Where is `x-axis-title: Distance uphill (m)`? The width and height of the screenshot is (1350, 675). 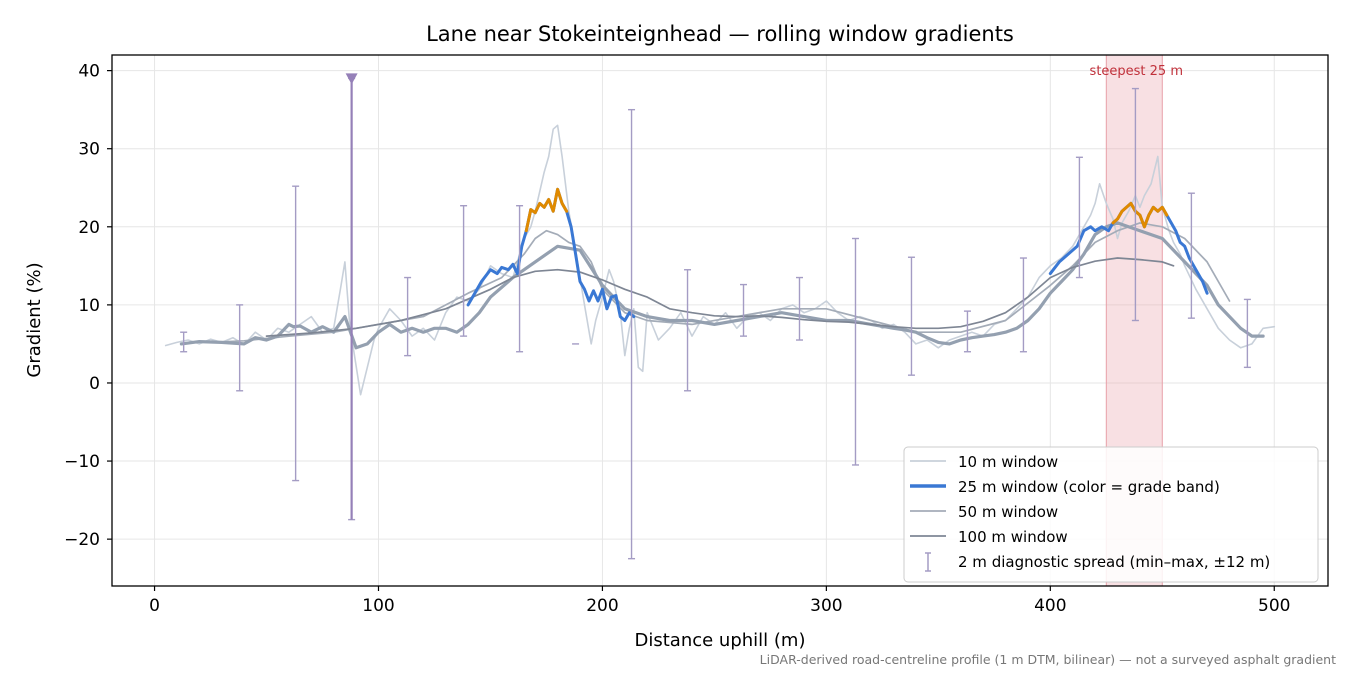
x-axis-title: Distance uphill (m) is located at coordinates (720, 640).